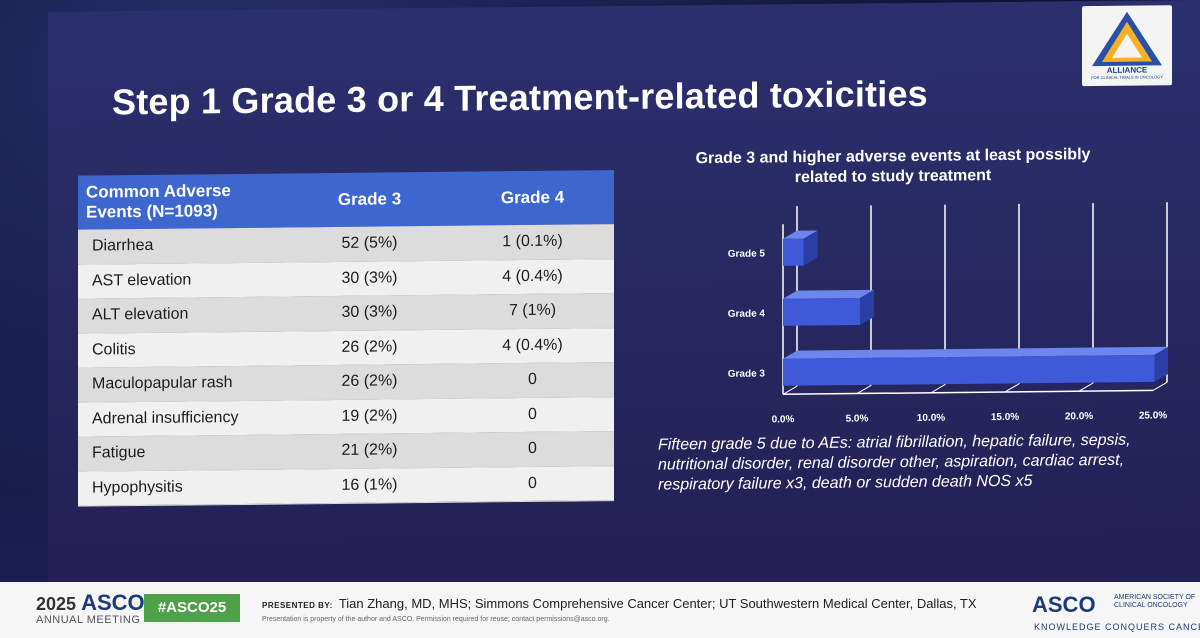 Image resolution: width=1200 pixels, height=638 pixels. I want to click on event-name-cell: Diarrhea, so click(183, 246).